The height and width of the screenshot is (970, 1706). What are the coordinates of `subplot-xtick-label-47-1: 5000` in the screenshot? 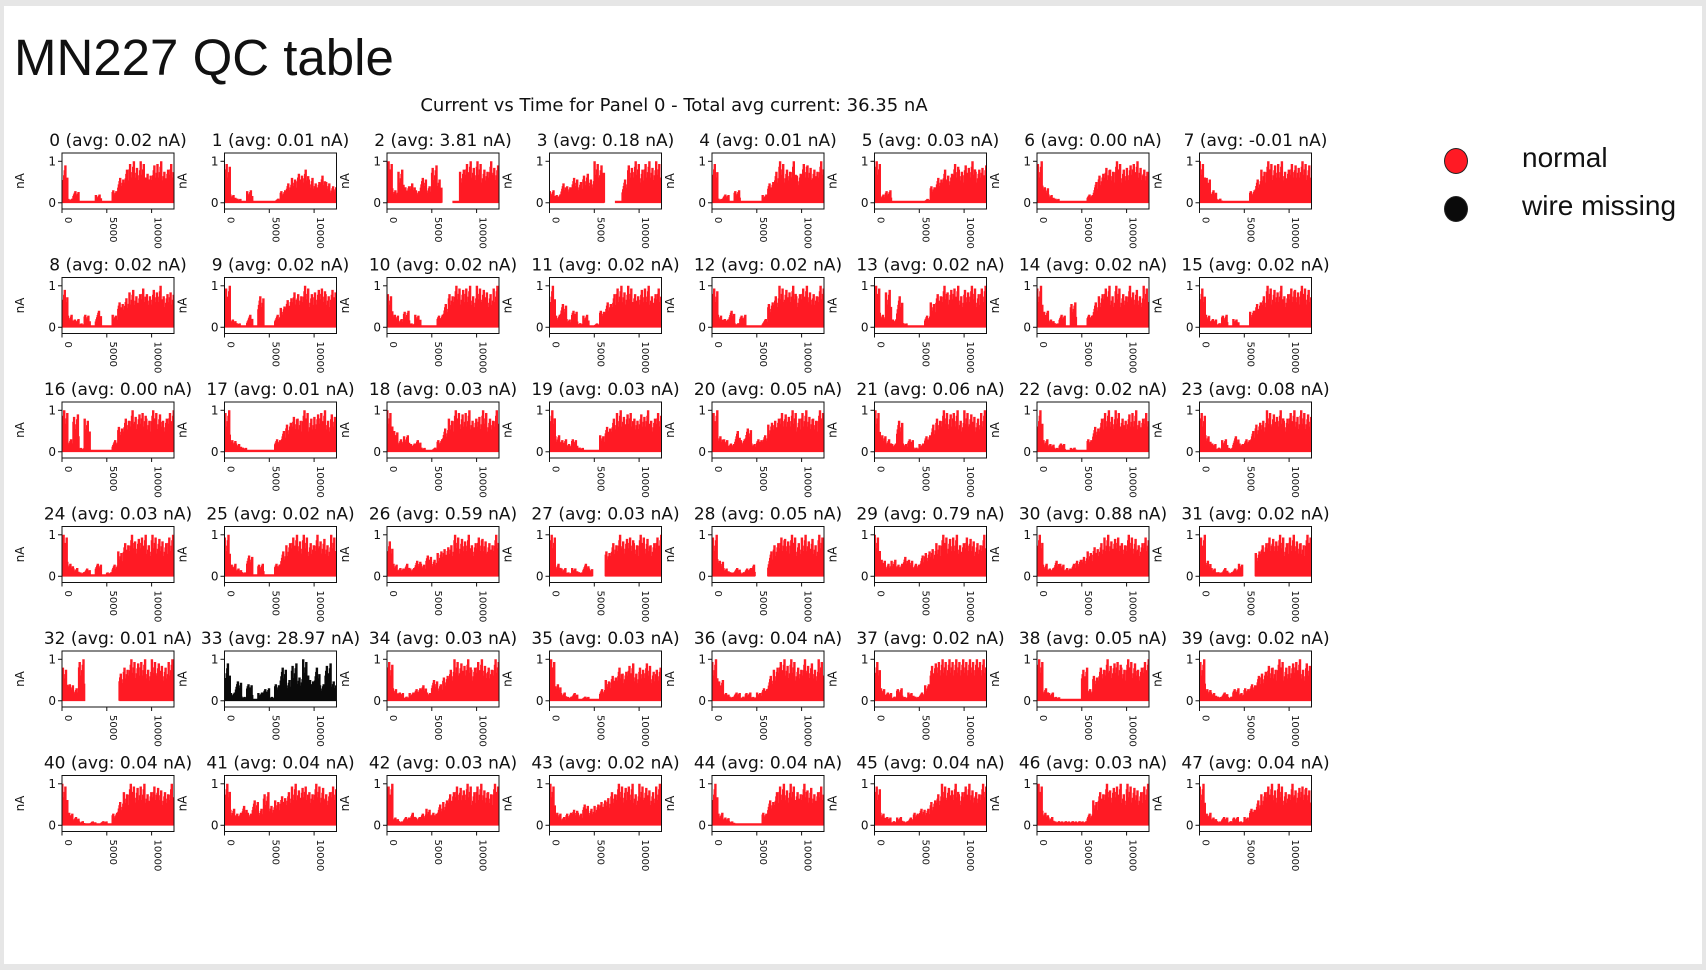 It's located at (1249, 852).